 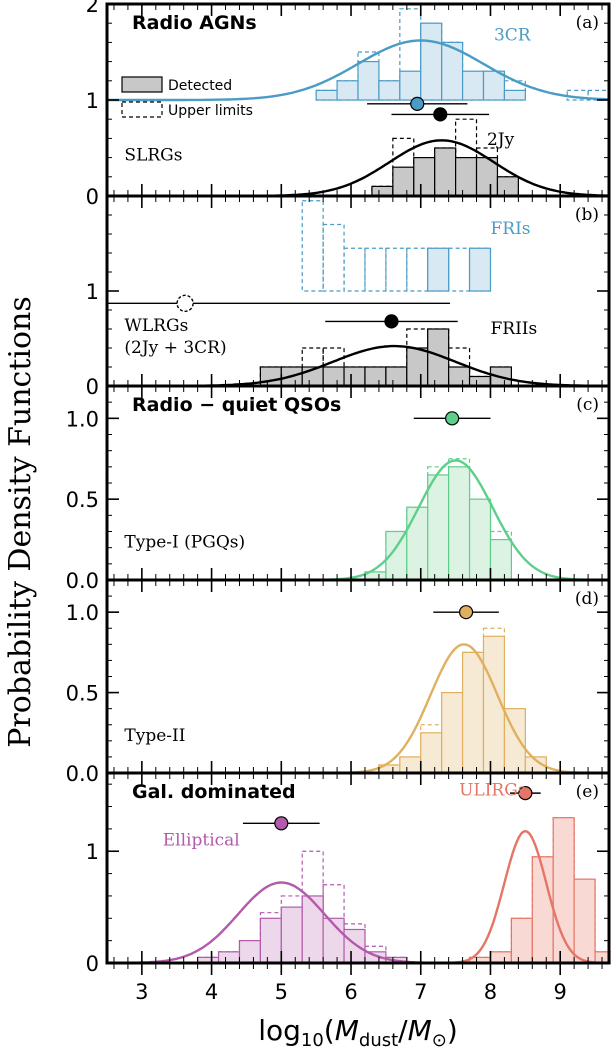 What do you see at coordinates (513, 35) in the screenshot?
I see `annotation-label: 3CR` at bounding box center [513, 35].